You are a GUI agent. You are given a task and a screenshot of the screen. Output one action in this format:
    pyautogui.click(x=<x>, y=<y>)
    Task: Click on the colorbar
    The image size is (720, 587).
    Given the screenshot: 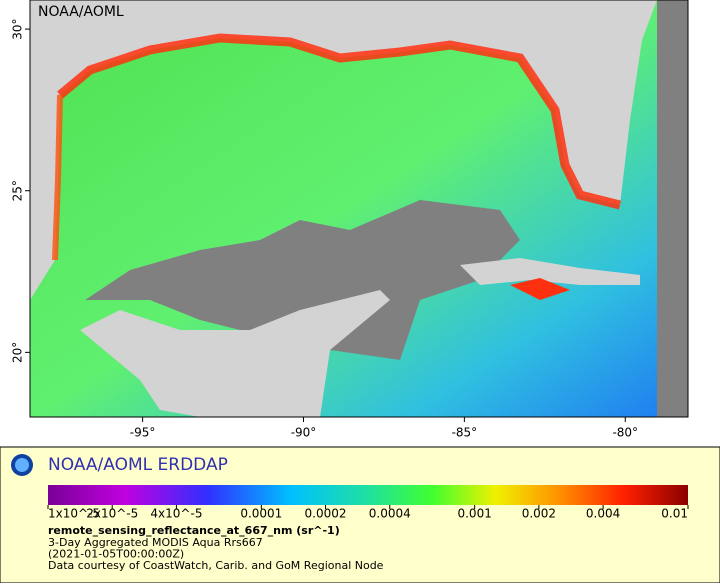 What is the action you would take?
    pyautogui.click(x=368, y=495)
    